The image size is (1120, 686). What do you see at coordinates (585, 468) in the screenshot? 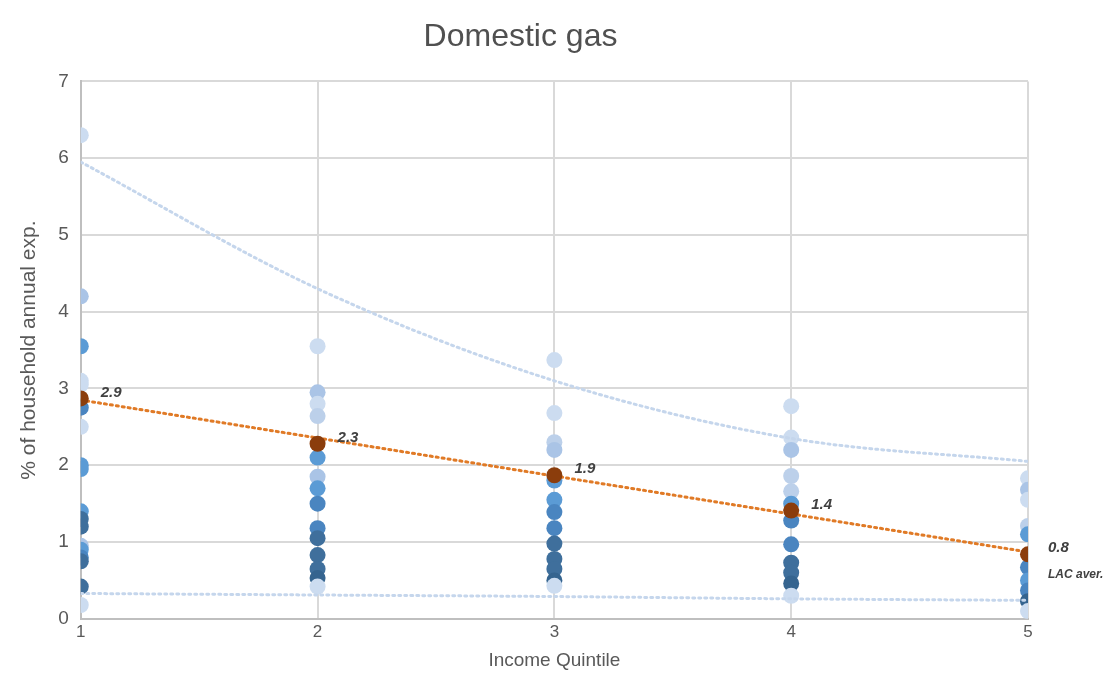
I see `data-label: 1.9` at bounding box center [585, 468].